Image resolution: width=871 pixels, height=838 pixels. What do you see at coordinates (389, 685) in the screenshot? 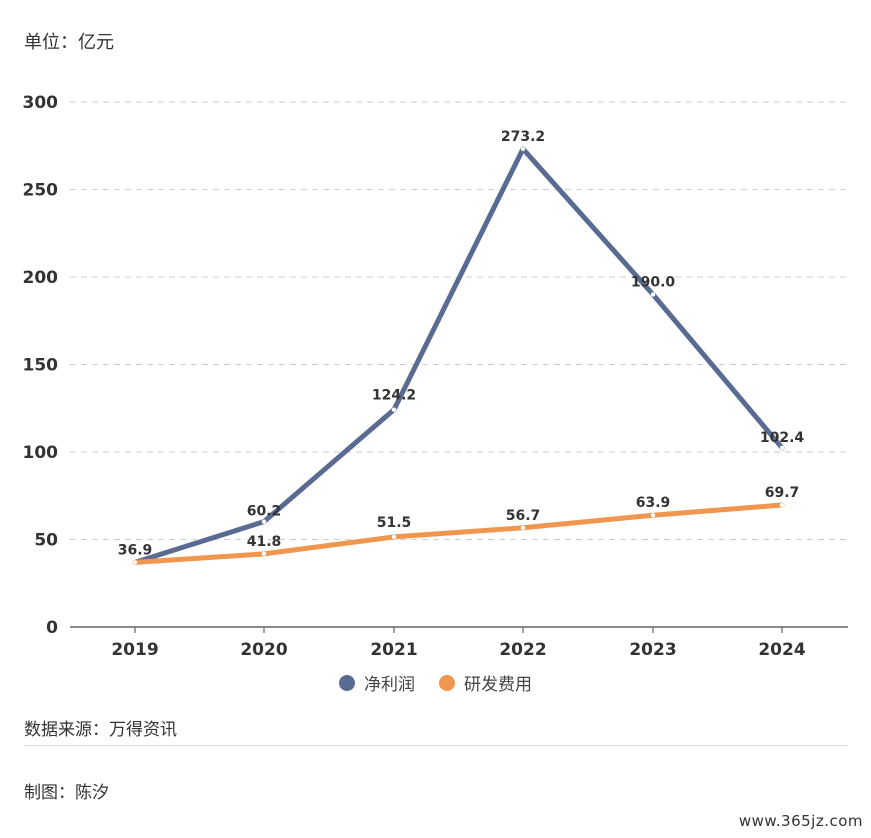
I see `legend-label-net-profit: 净利润` at bounding box center [389, 685].